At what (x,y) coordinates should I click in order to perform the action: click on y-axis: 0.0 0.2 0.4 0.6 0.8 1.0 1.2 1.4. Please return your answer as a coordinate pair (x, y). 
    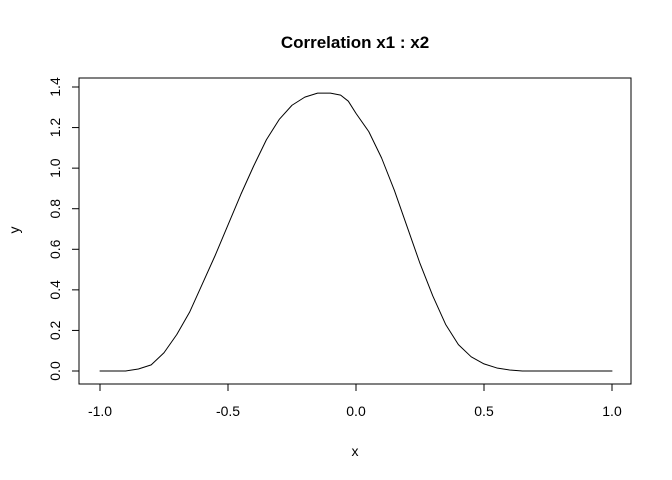
    Looking at the image, I should click on (63, 229).